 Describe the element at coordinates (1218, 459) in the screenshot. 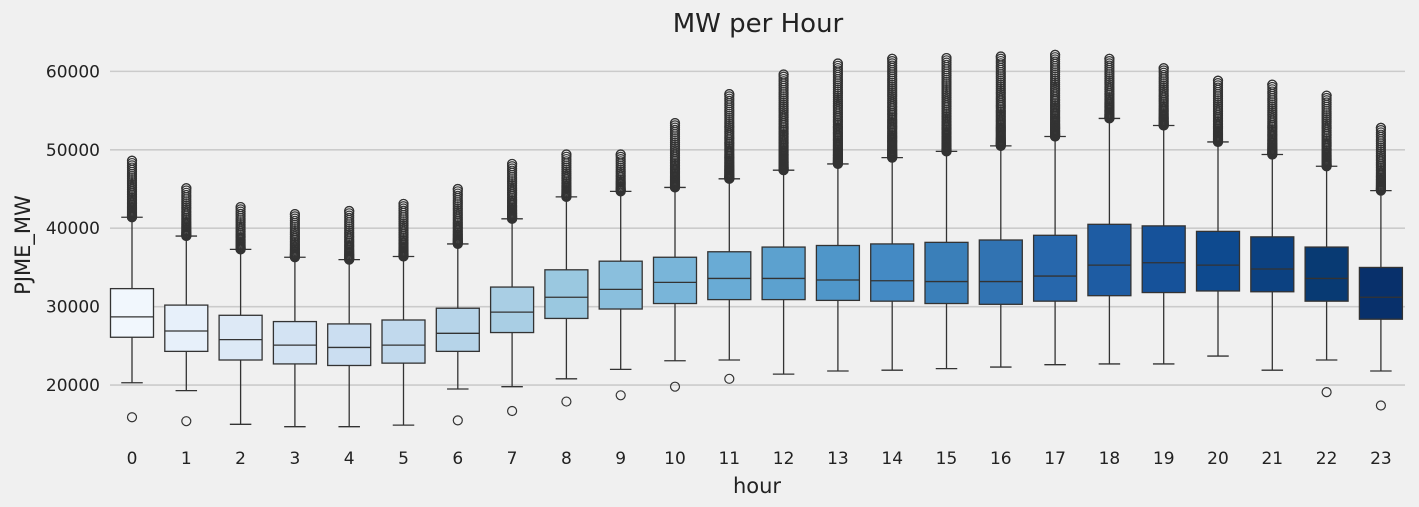

I see `x-tick-label: 20` at that location.